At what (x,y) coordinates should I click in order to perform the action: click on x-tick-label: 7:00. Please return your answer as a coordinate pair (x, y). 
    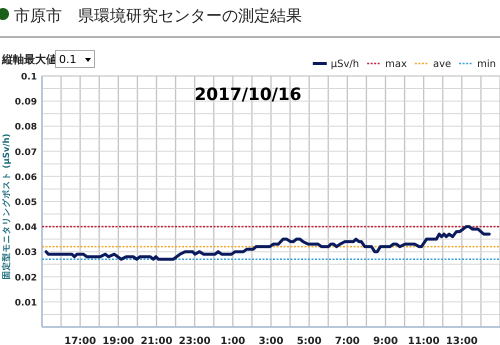
    Looking at the image, I should click on (347, 340).